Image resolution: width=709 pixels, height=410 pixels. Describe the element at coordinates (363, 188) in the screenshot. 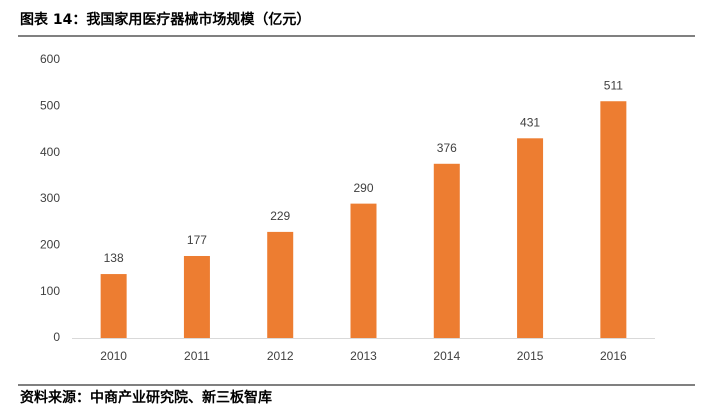

I see `data-label: 290` at that location.